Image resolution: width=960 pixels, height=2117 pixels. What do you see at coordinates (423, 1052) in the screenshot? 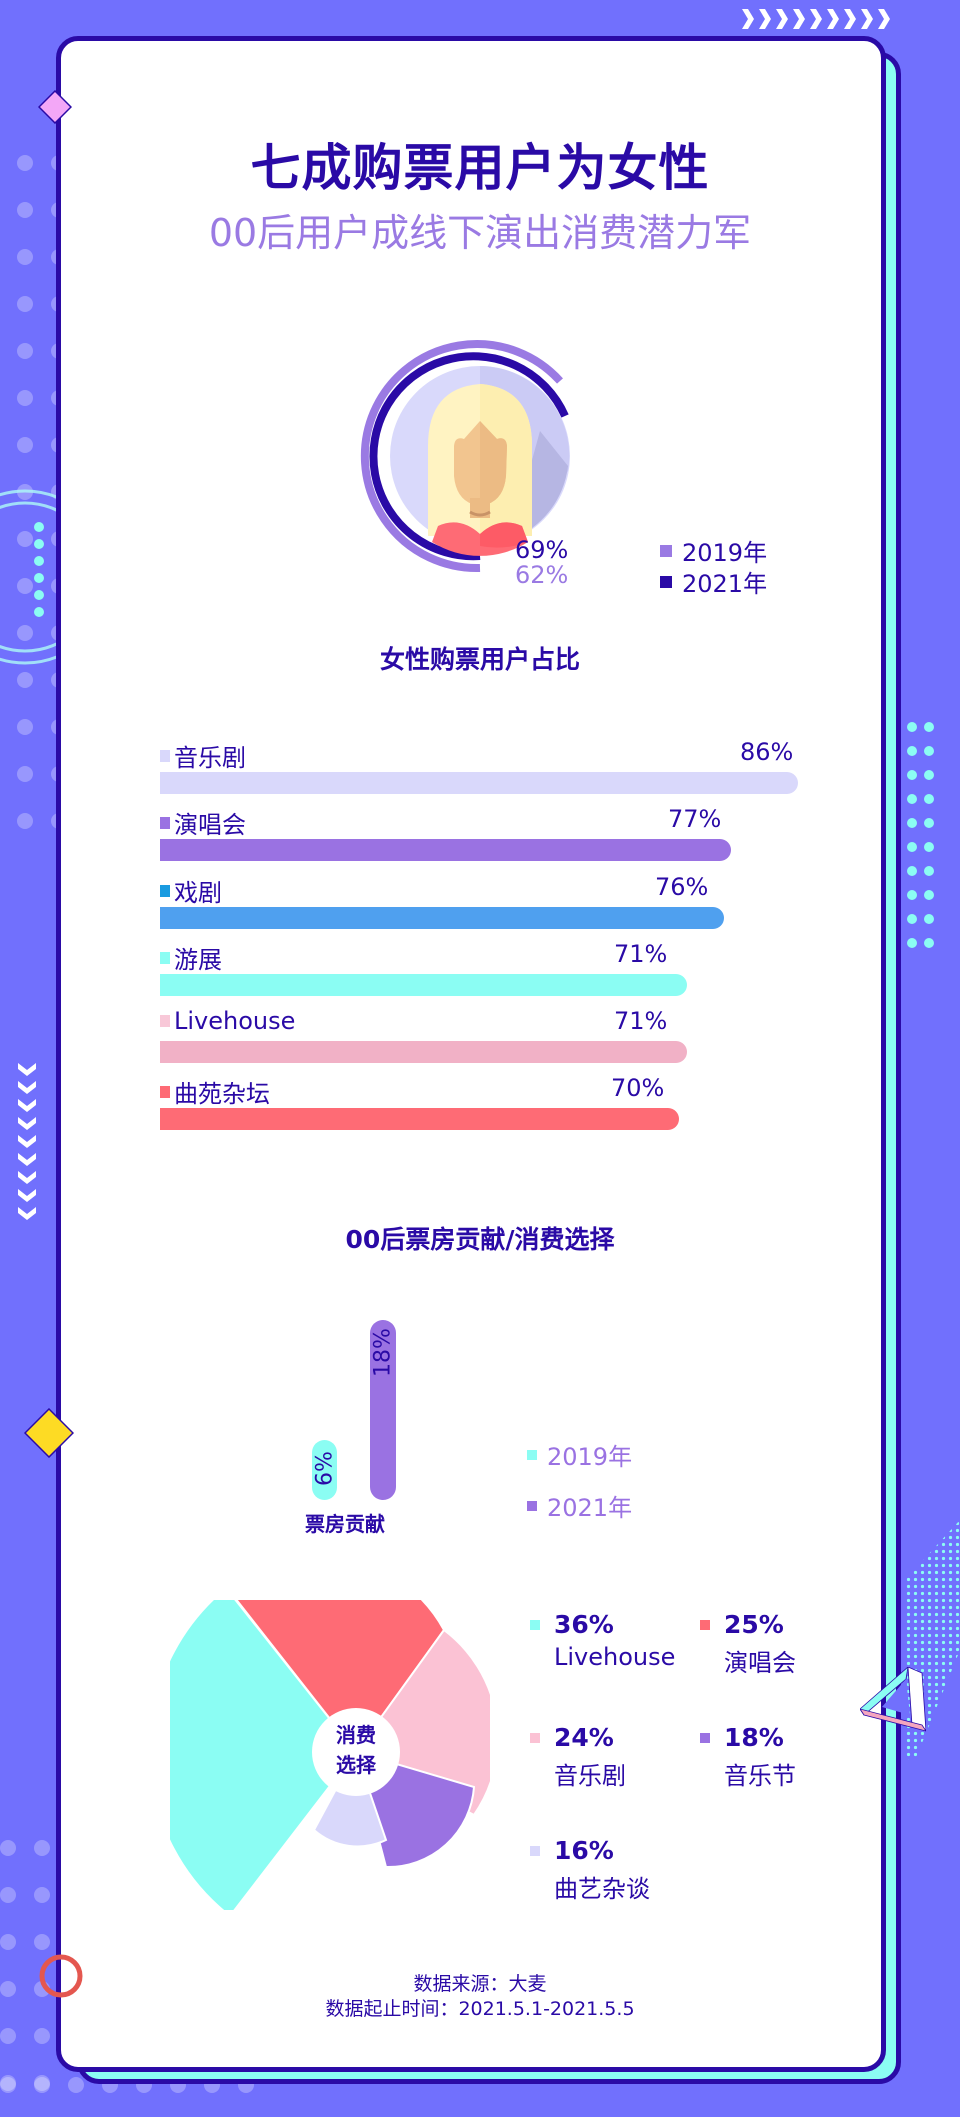
I see `bar-livehouse` at bounding box center [423, 1052].